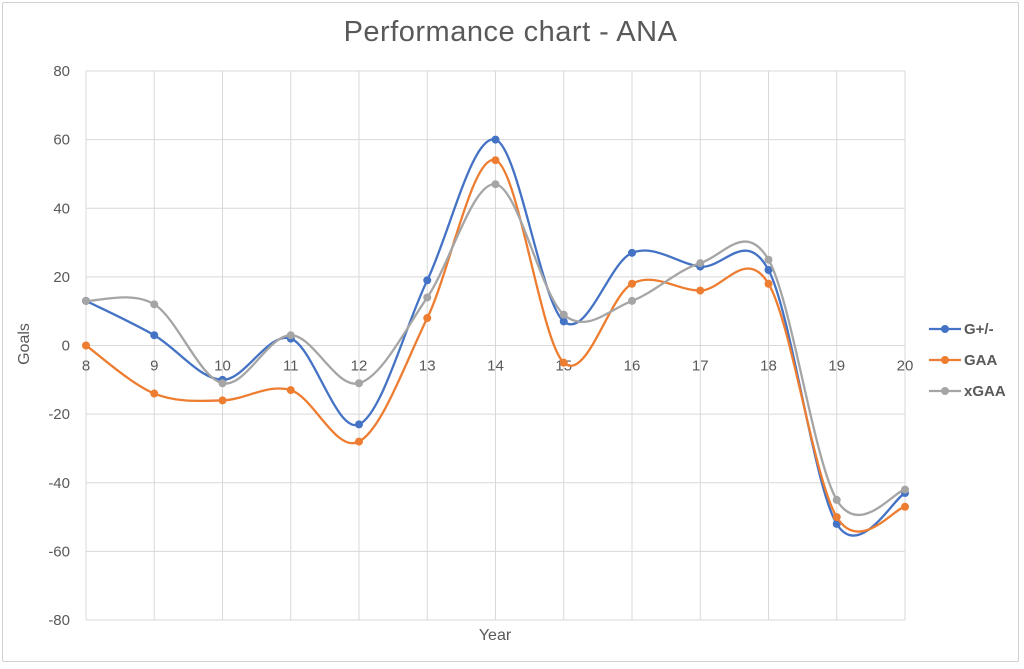 Image resolution: width=1024 pixels, height=669 pixels. I want to click on chart-title: Performance chart - ANA, so click(510, 32).